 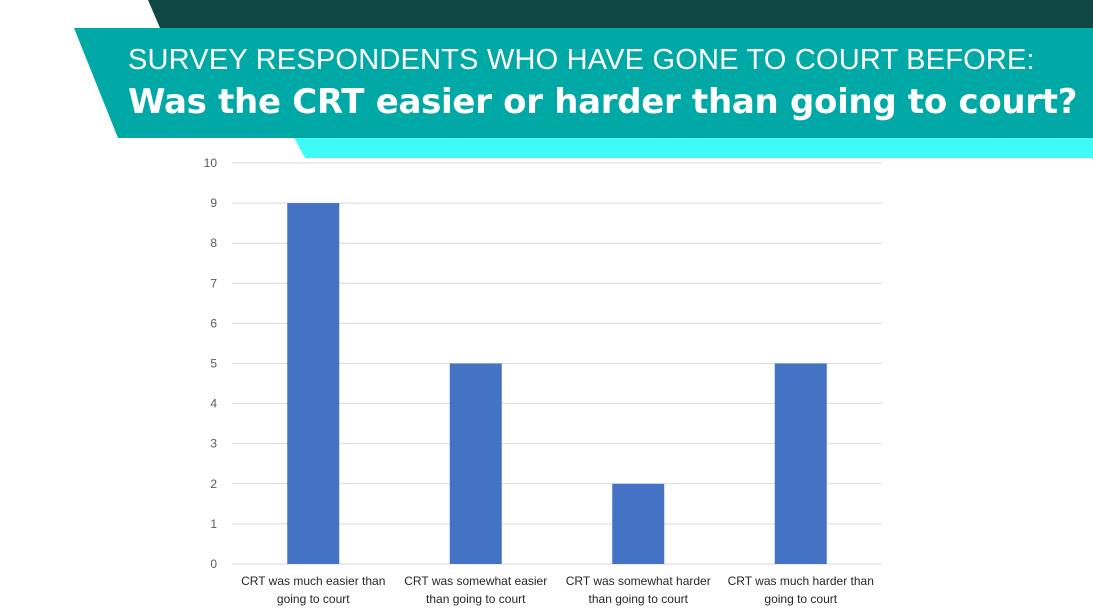 I want to click on y-tick-label: 1, so click(x=213, y=524).